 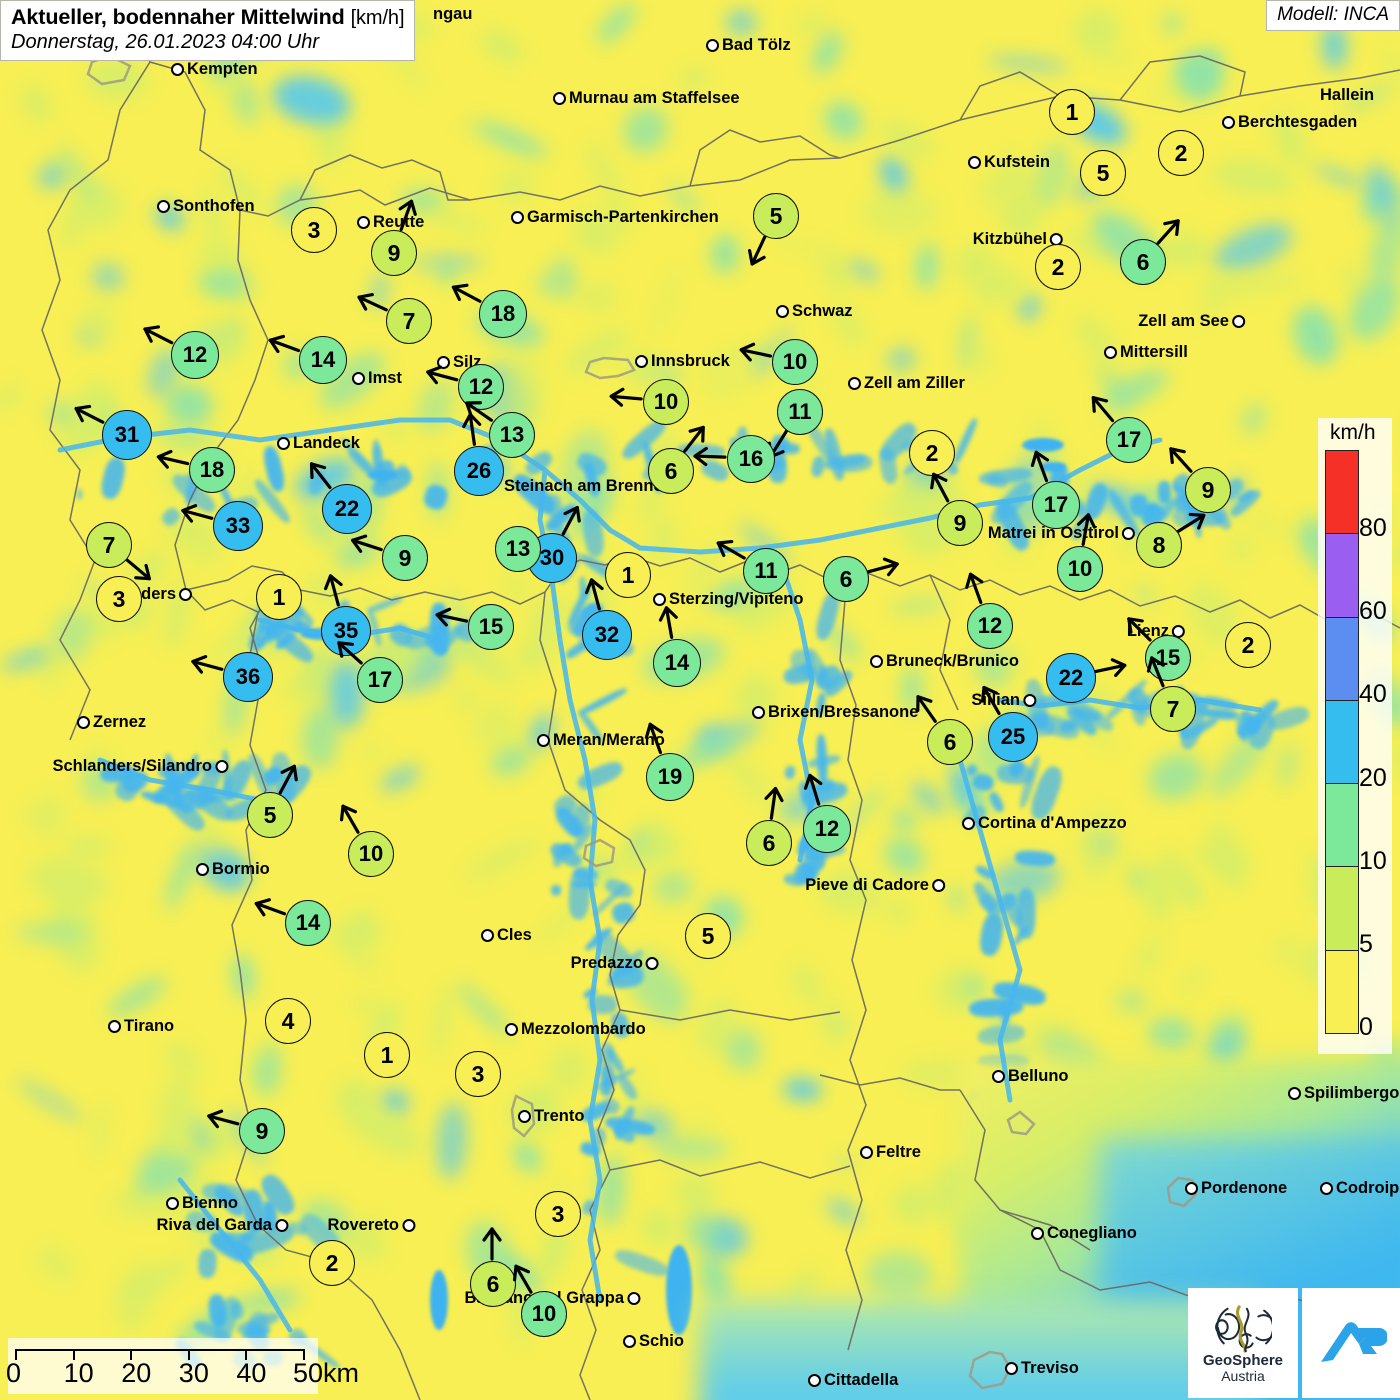 What do you see at coordinates (1159, 545) in the screenshot?
I see `wind-speed-badge: 8` at bounding box center [1159, 545].